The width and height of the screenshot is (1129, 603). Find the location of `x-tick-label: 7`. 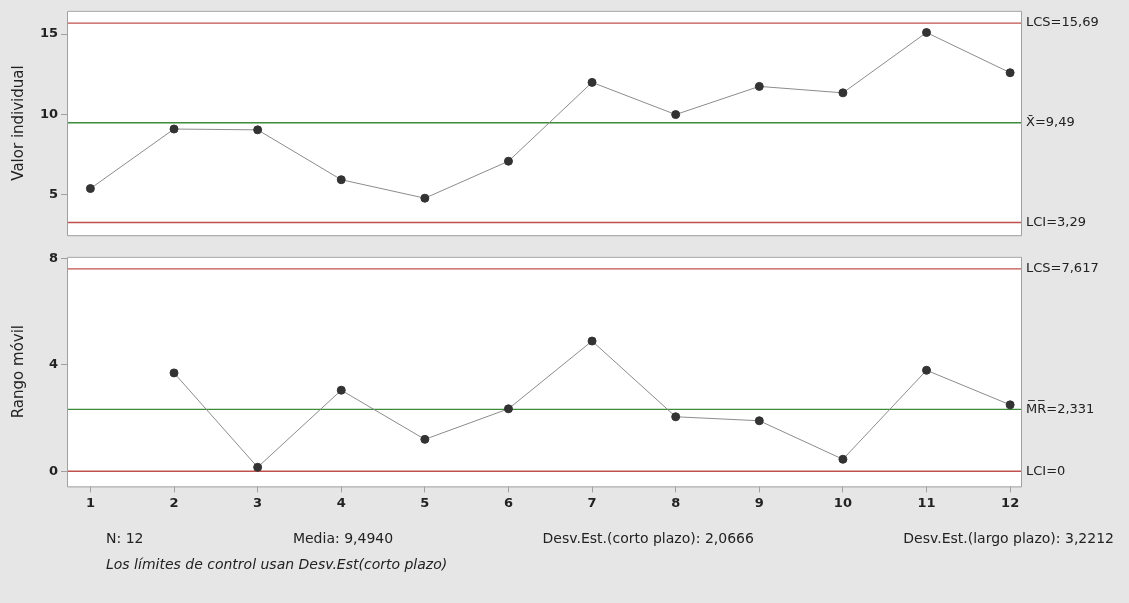

x-tick-label: 7 is located at coordinates (592, 502).